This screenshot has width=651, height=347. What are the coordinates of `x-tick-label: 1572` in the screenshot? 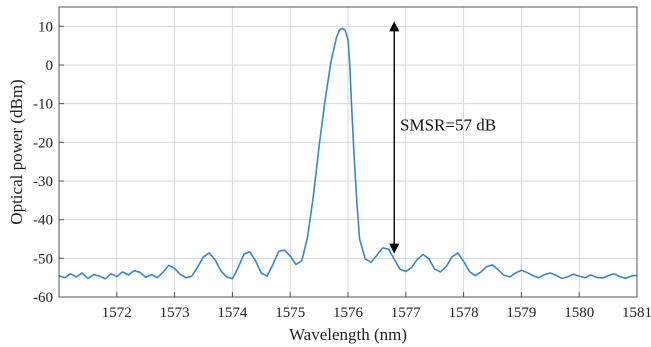 It's located at (117, 313).